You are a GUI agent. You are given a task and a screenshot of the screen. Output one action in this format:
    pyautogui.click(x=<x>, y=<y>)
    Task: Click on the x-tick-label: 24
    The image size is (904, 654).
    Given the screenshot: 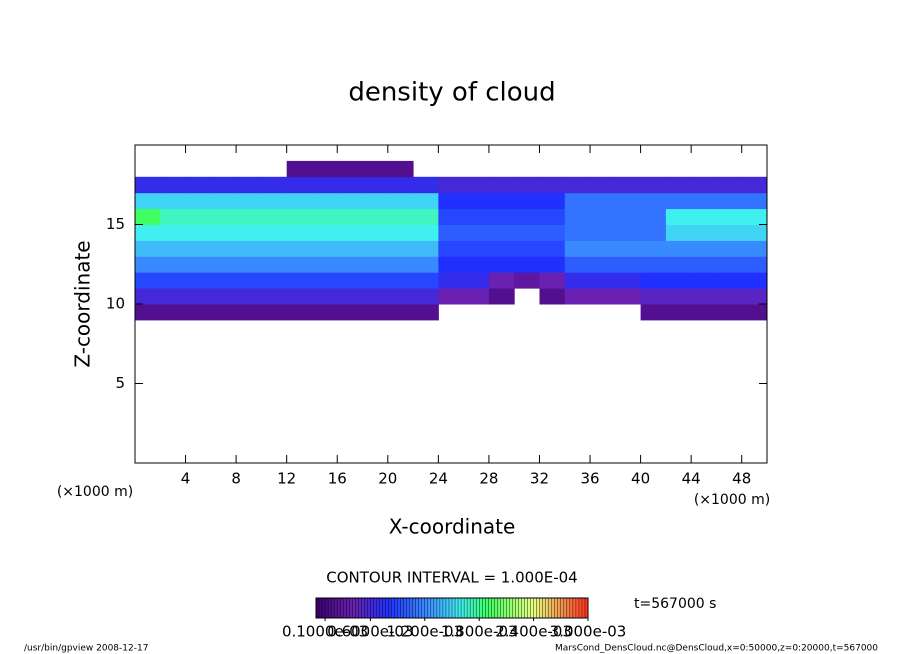 What is the action you would take?
    pyautogui.click(x=438, y=479)
    